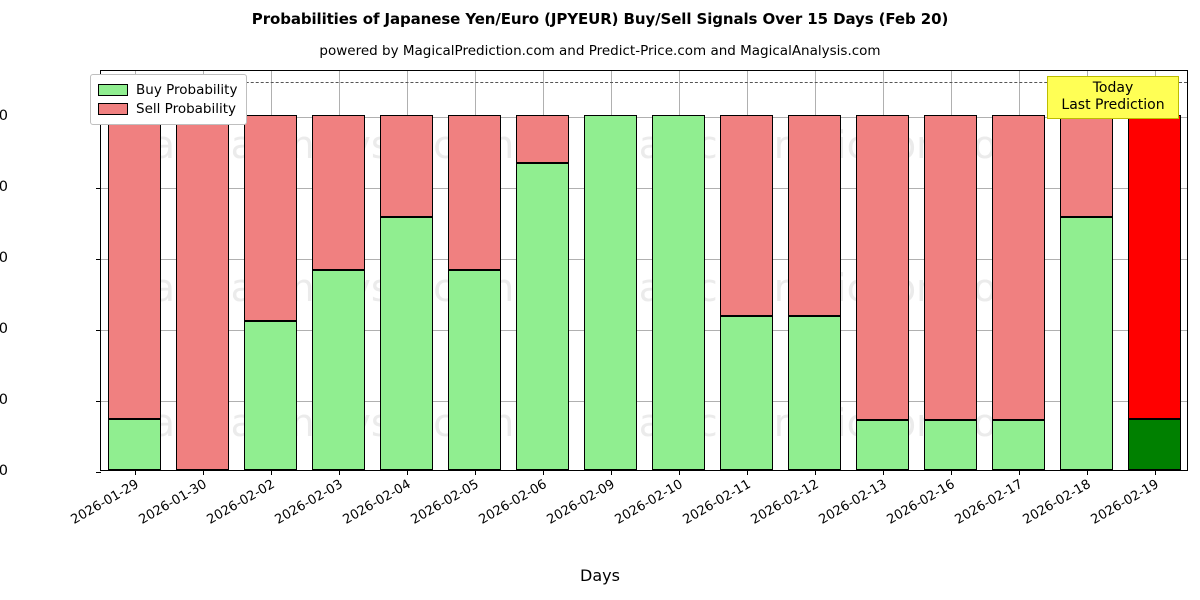 The width and height of the screenshot is (1200, 600). I want to click on legend-swatch-buy, so click(113, 89).